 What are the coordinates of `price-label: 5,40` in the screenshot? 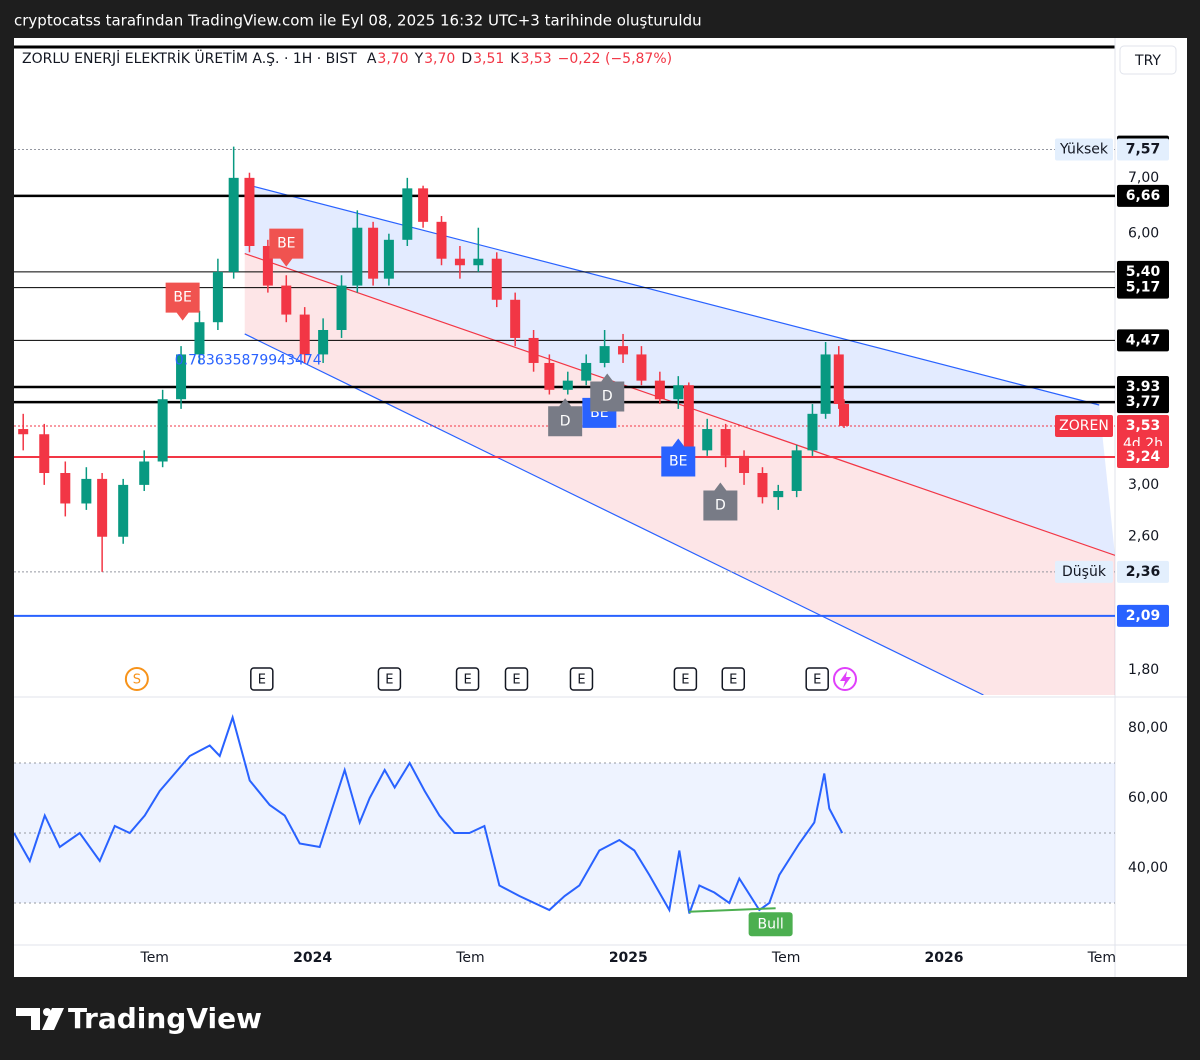 It's located at (1143, 272).